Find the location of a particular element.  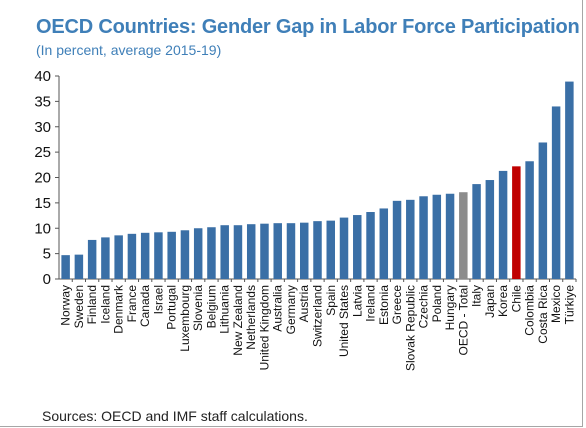

y-tick-label: 25 is located at coordinates (42, 152).